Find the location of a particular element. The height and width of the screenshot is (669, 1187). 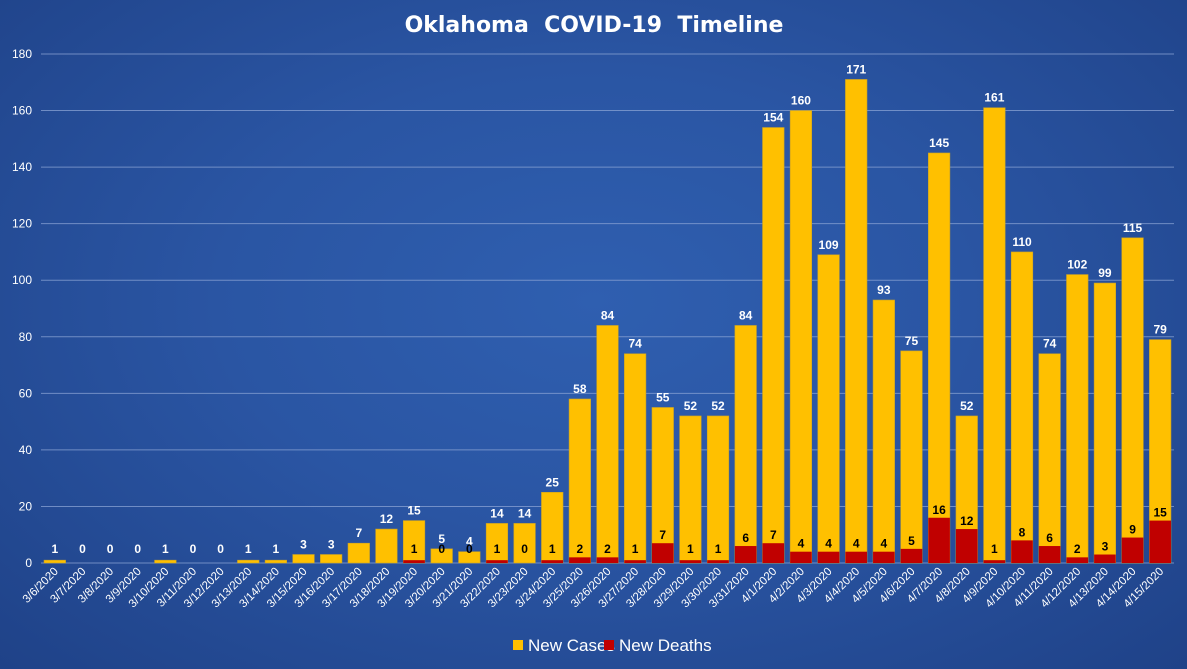

case-value-label: 74 is located at coordinates (1050, 344).